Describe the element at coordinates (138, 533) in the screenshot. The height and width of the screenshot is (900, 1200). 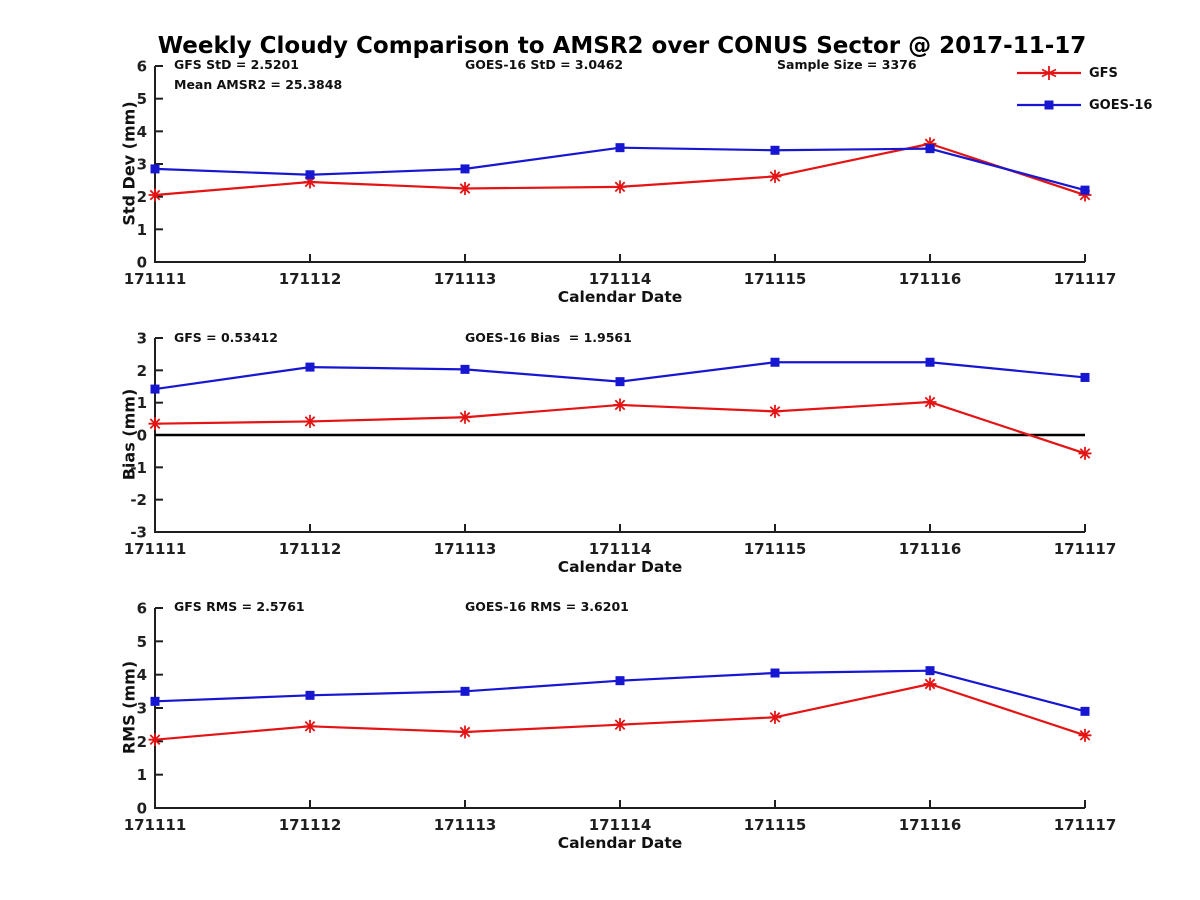
I see `y-tick-label: -3` at that location.